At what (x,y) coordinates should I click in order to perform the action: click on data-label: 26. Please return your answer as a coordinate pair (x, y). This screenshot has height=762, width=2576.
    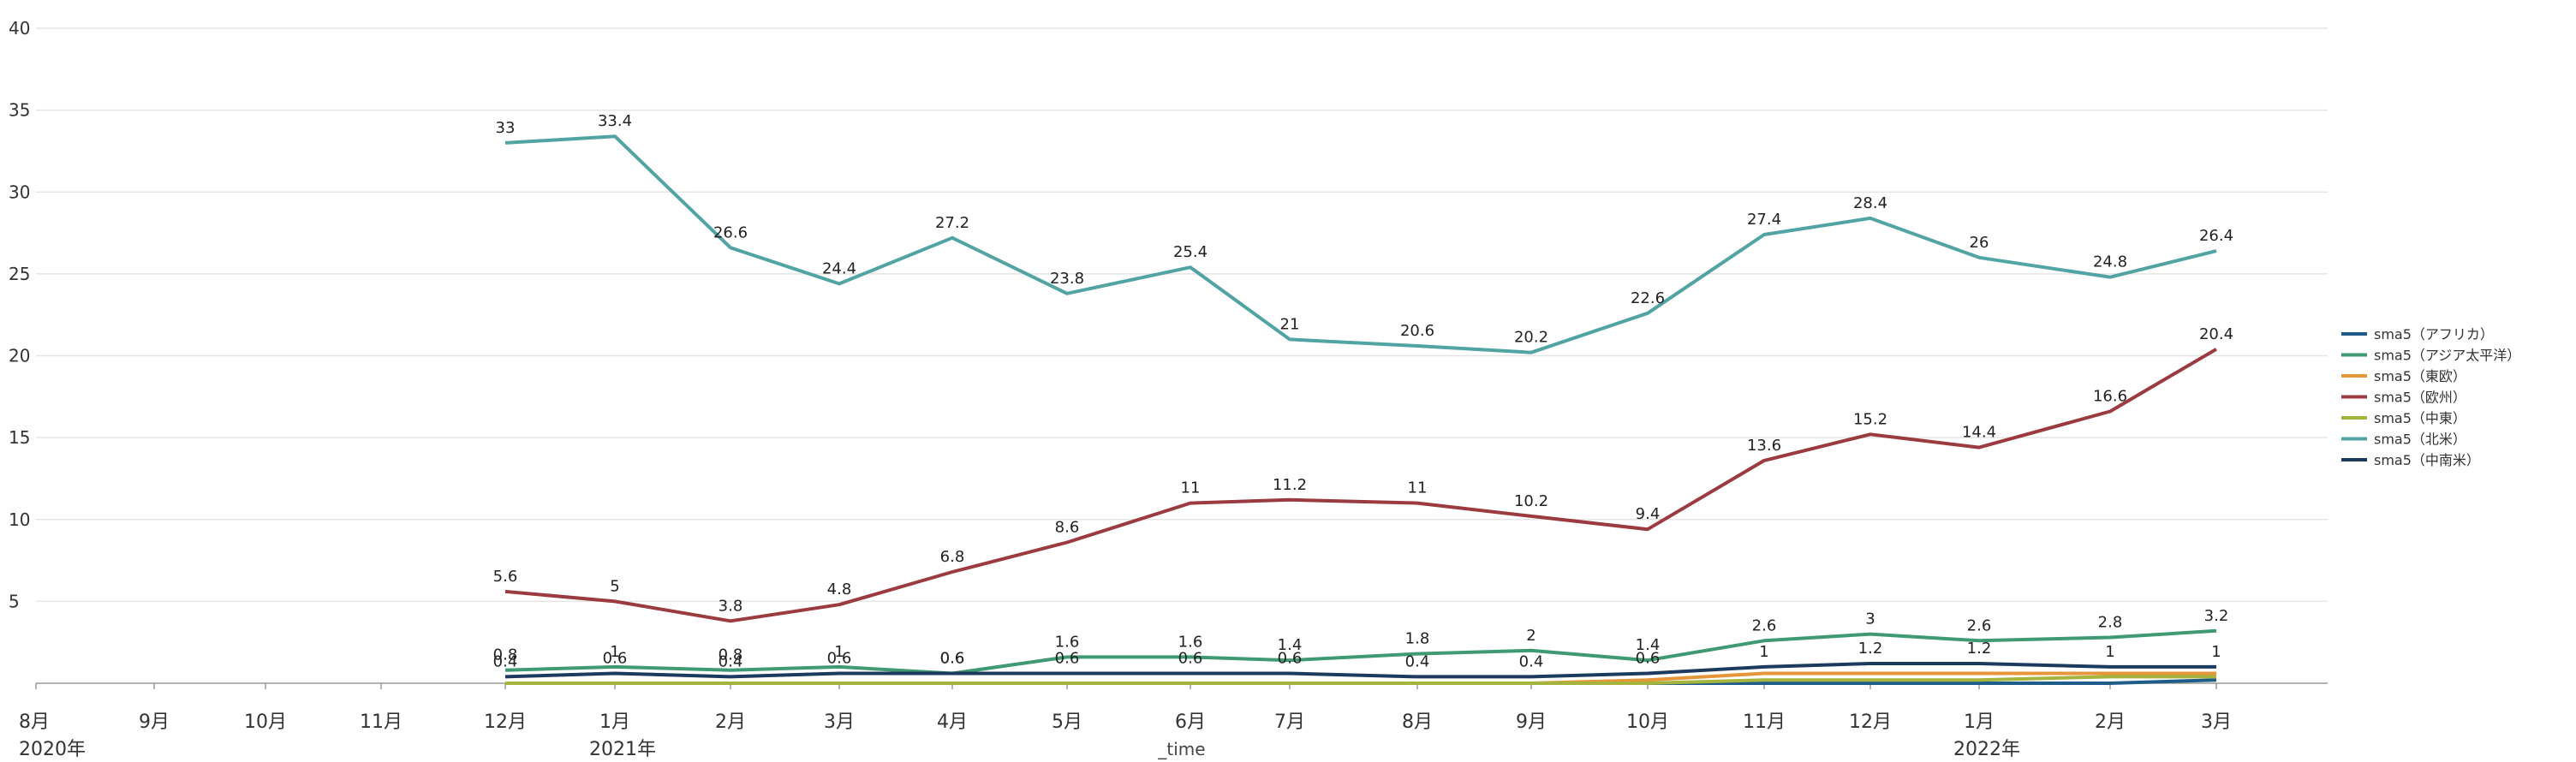
    Looking at the image, I should click on (1979, 243).